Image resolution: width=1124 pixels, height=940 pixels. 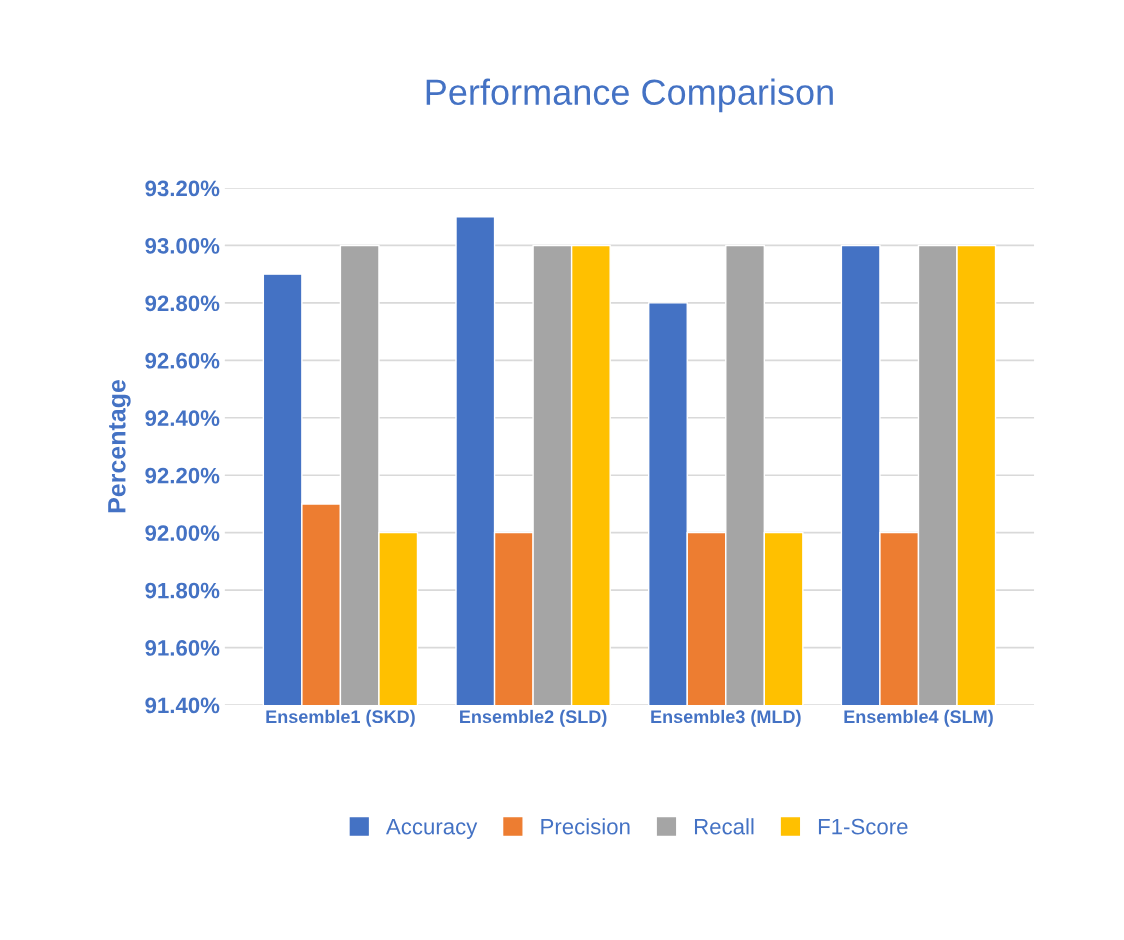 What do you see at coordinates (182, 418) in the screenshot?
I see `y-tick-label: 92.40%` at bounding box center [182, 418].